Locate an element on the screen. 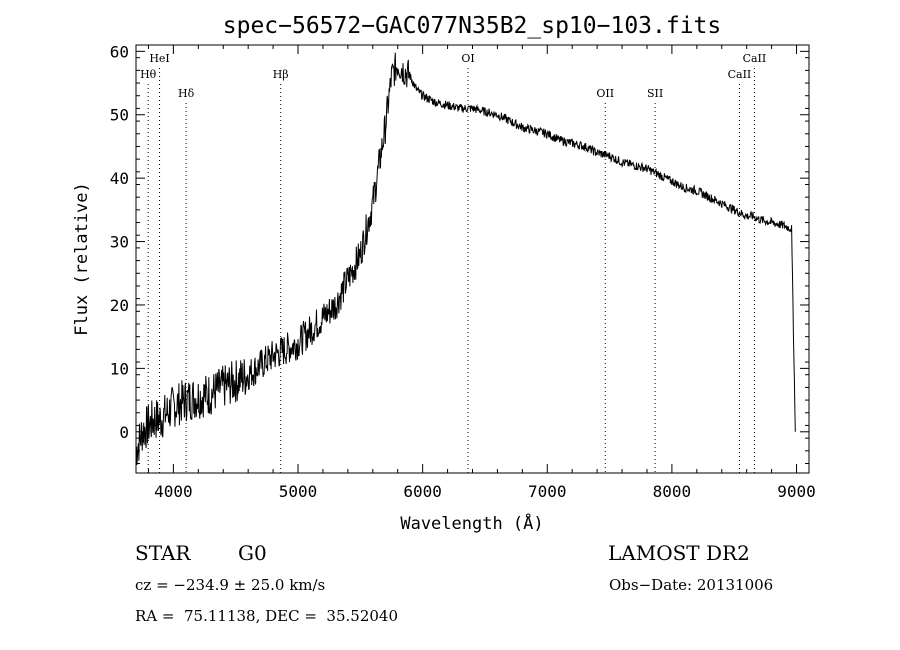  y-tick-label: 40 is located at coordinates (119, 178).